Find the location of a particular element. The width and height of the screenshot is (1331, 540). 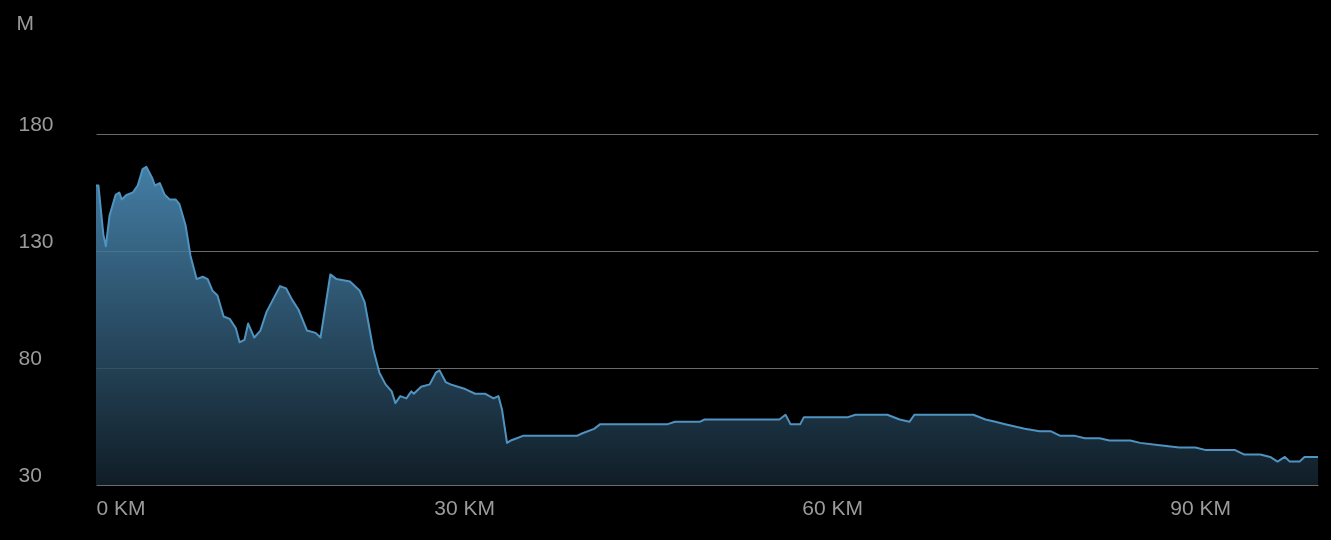

x-tick-label: 60 KM is located at coordinates (832, 507).